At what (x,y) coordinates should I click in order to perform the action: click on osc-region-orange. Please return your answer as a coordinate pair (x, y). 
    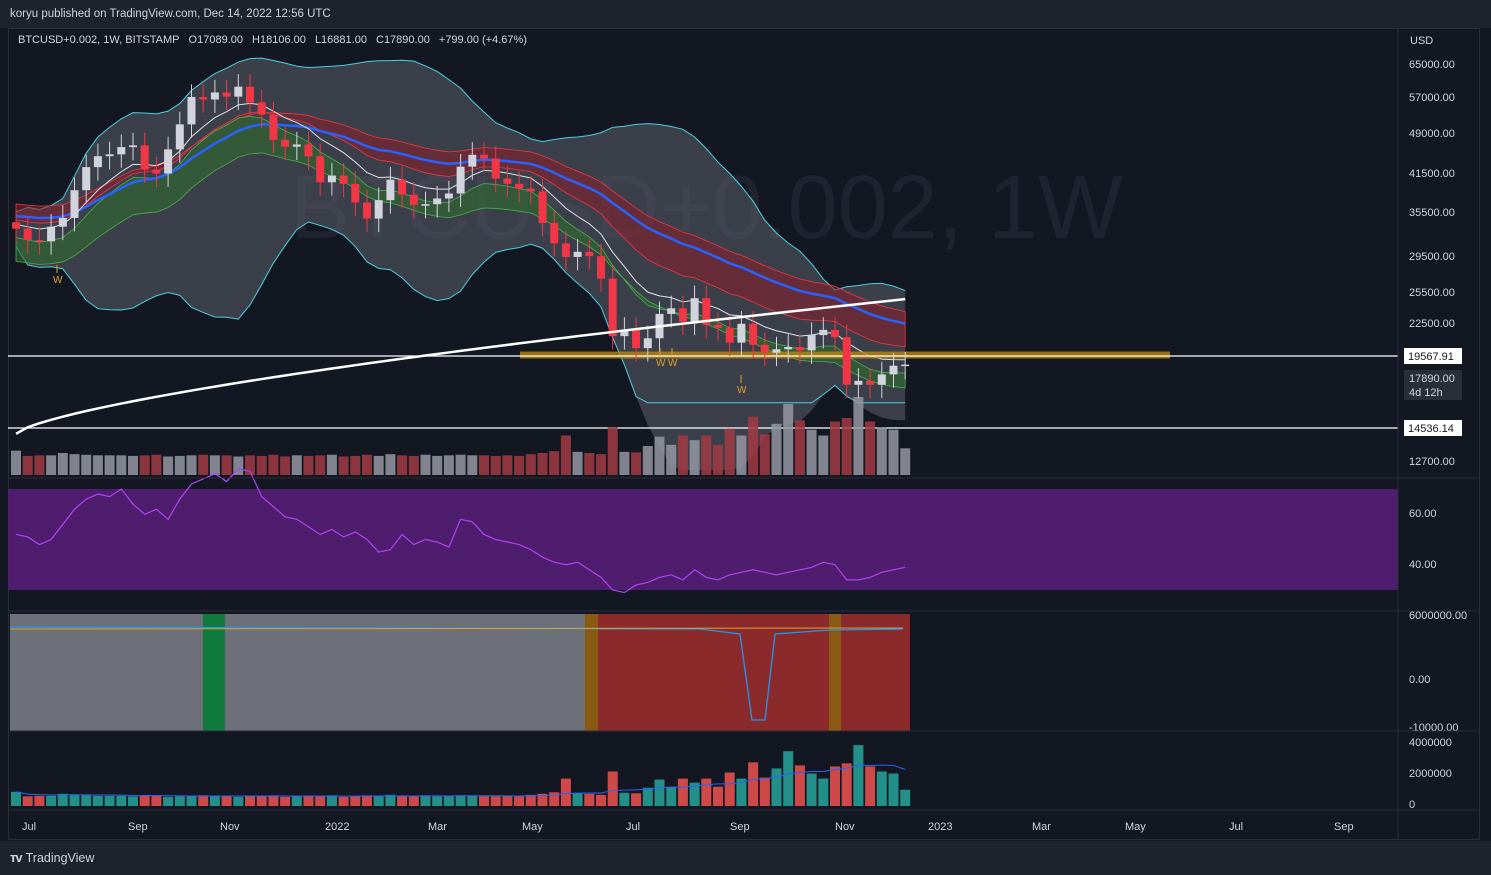
    Looking at the image, I should click on (591, 672).